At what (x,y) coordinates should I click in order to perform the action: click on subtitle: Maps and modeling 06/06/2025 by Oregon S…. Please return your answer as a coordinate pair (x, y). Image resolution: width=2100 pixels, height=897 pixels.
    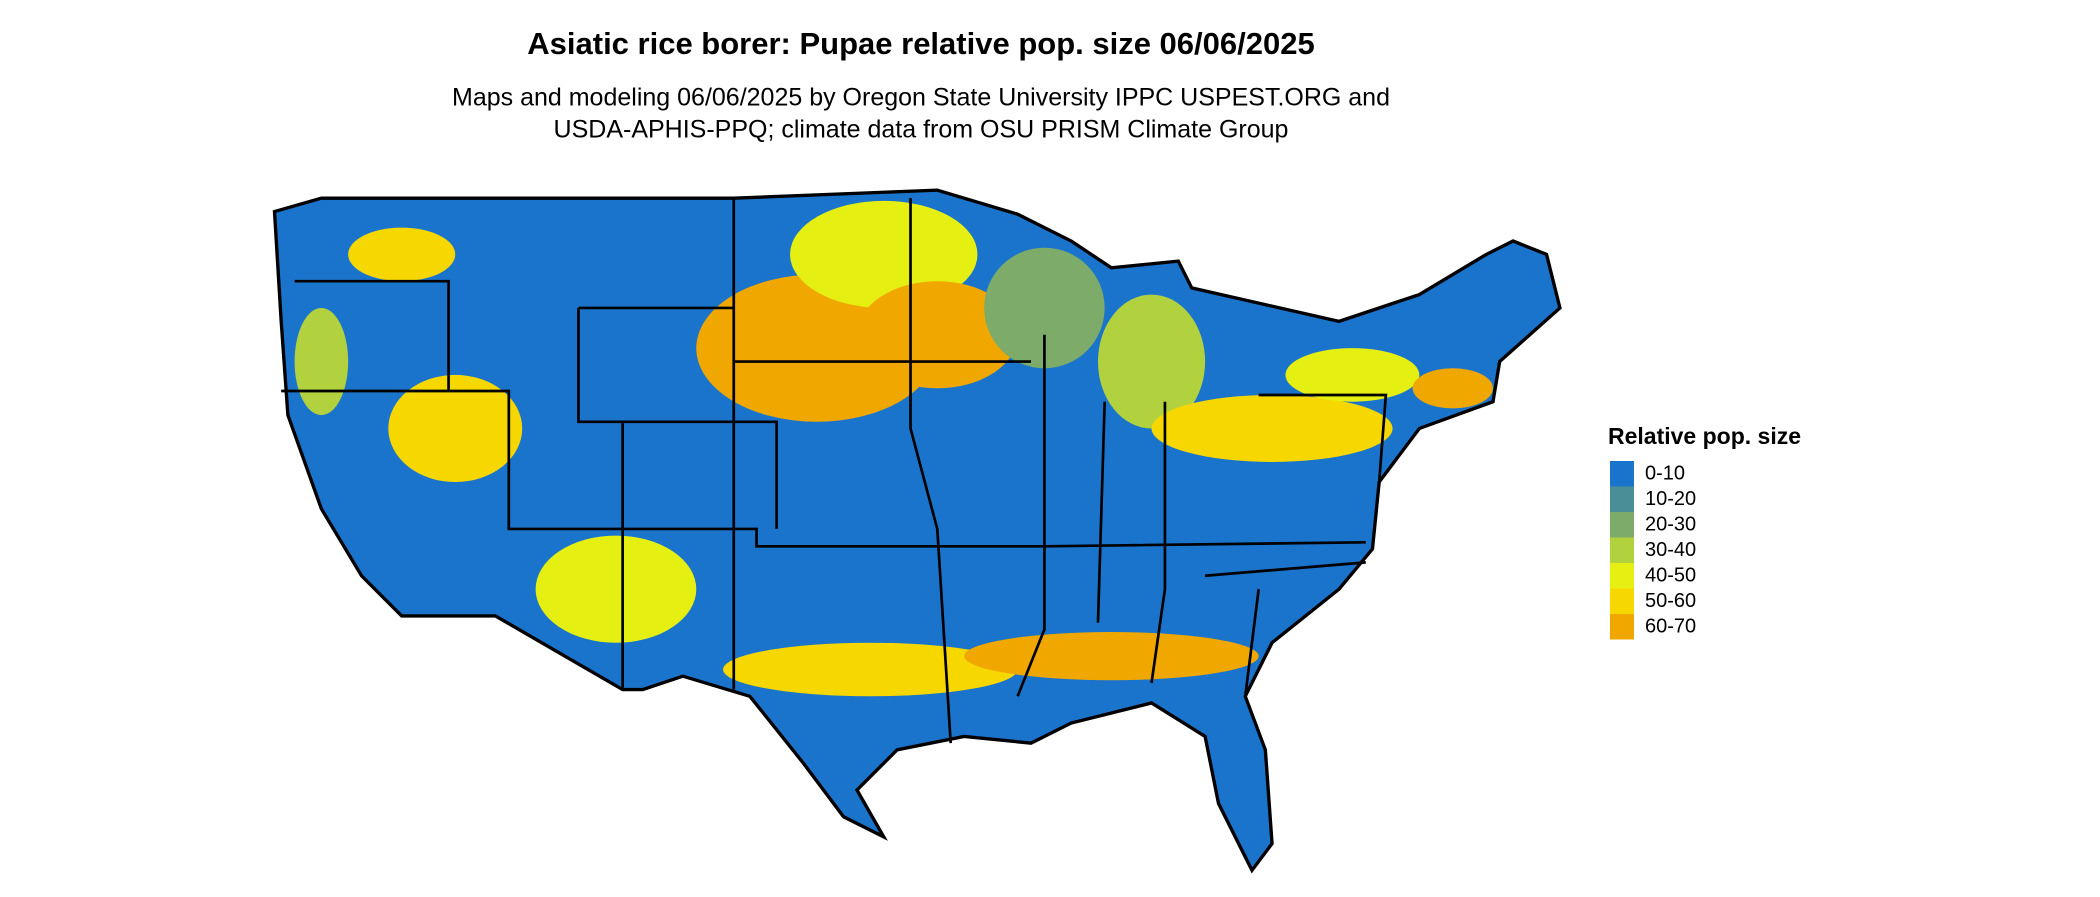
    Looking at the image, I should click on (921, 98).